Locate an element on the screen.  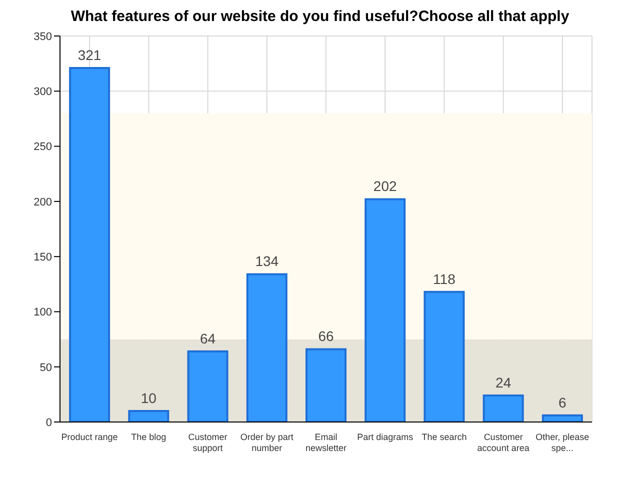
x-tick-label: Customer support is located at coordinates (208, 442).